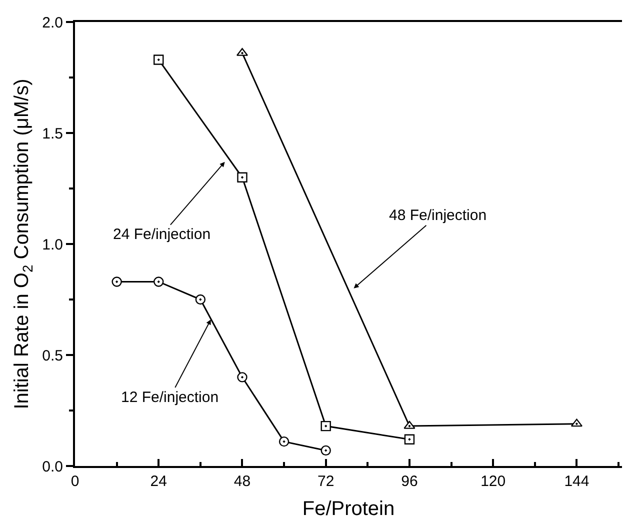 The image size is (624, 527). What do you see at coordinates (326, 481) in the screenshot?
I see `x-tick-label: 72` at bounding box center [326, 481].